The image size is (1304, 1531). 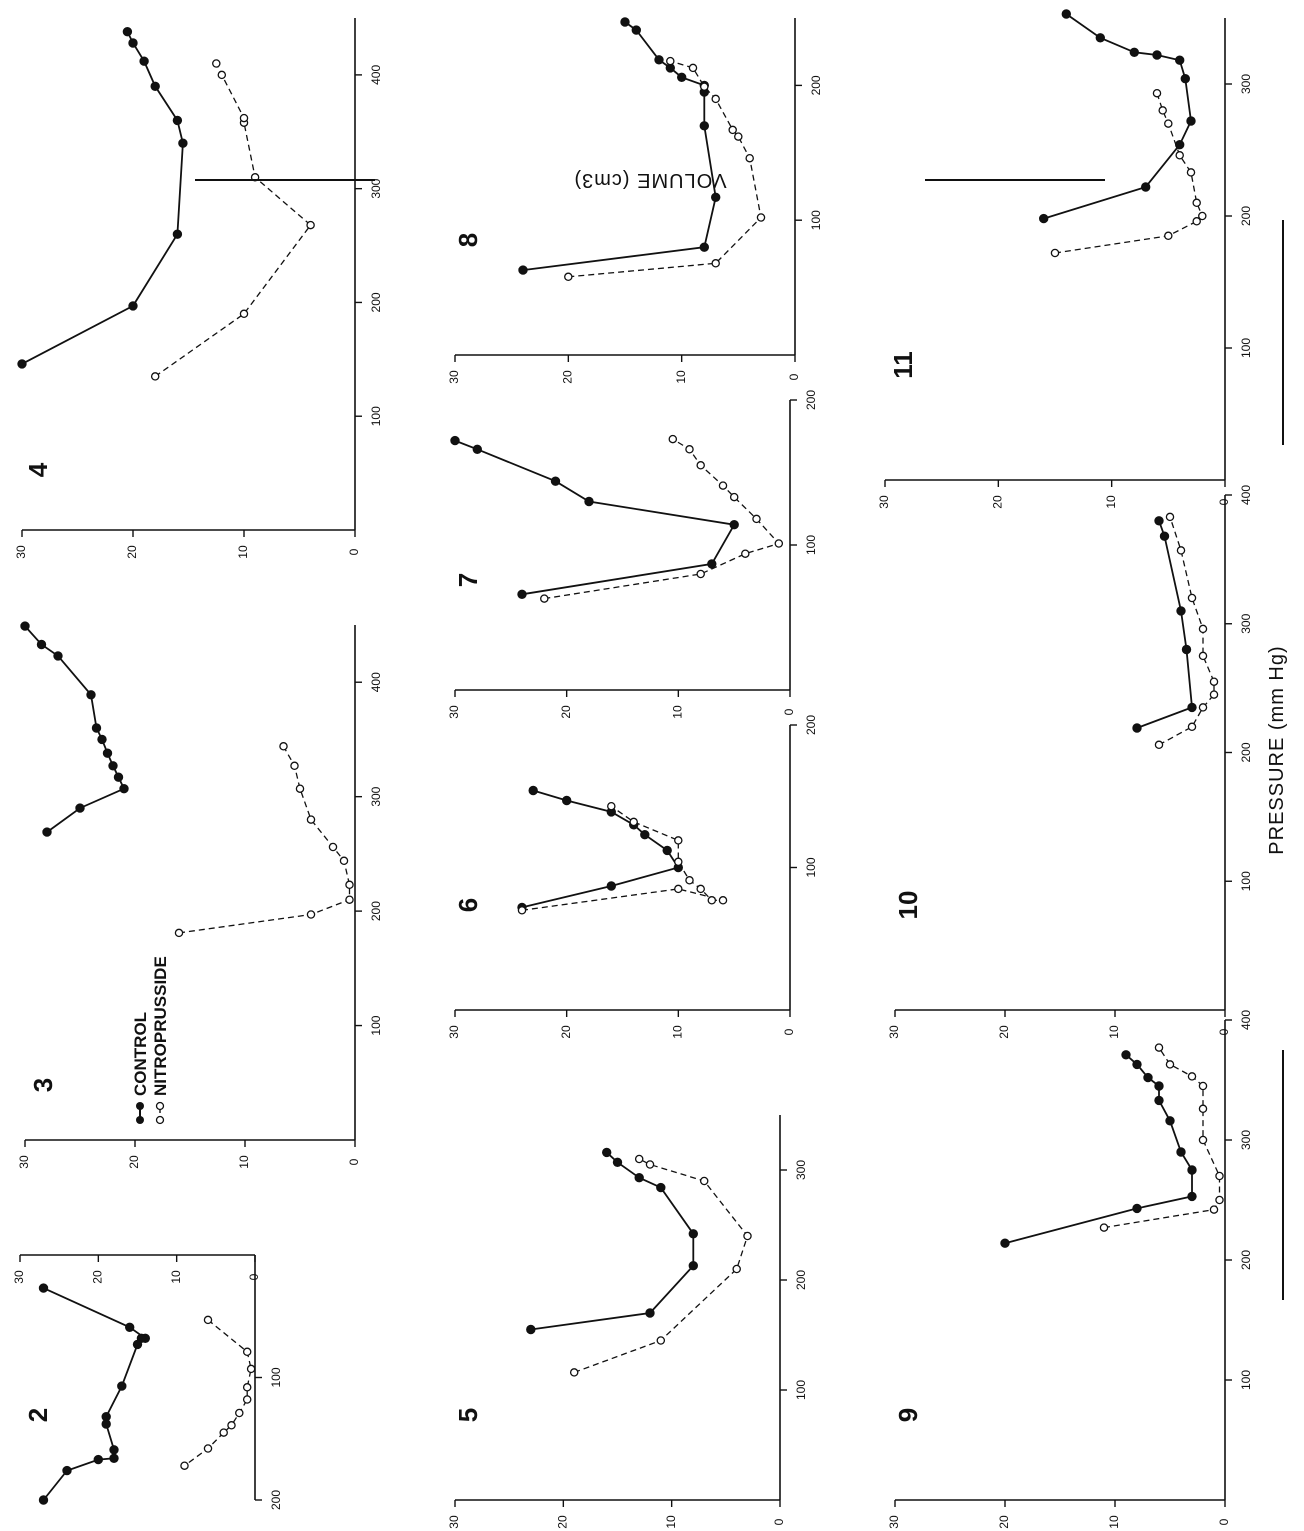 I want to click on panel-8: 0 10 20 30 100 200 8, so click(x=635, y=200).